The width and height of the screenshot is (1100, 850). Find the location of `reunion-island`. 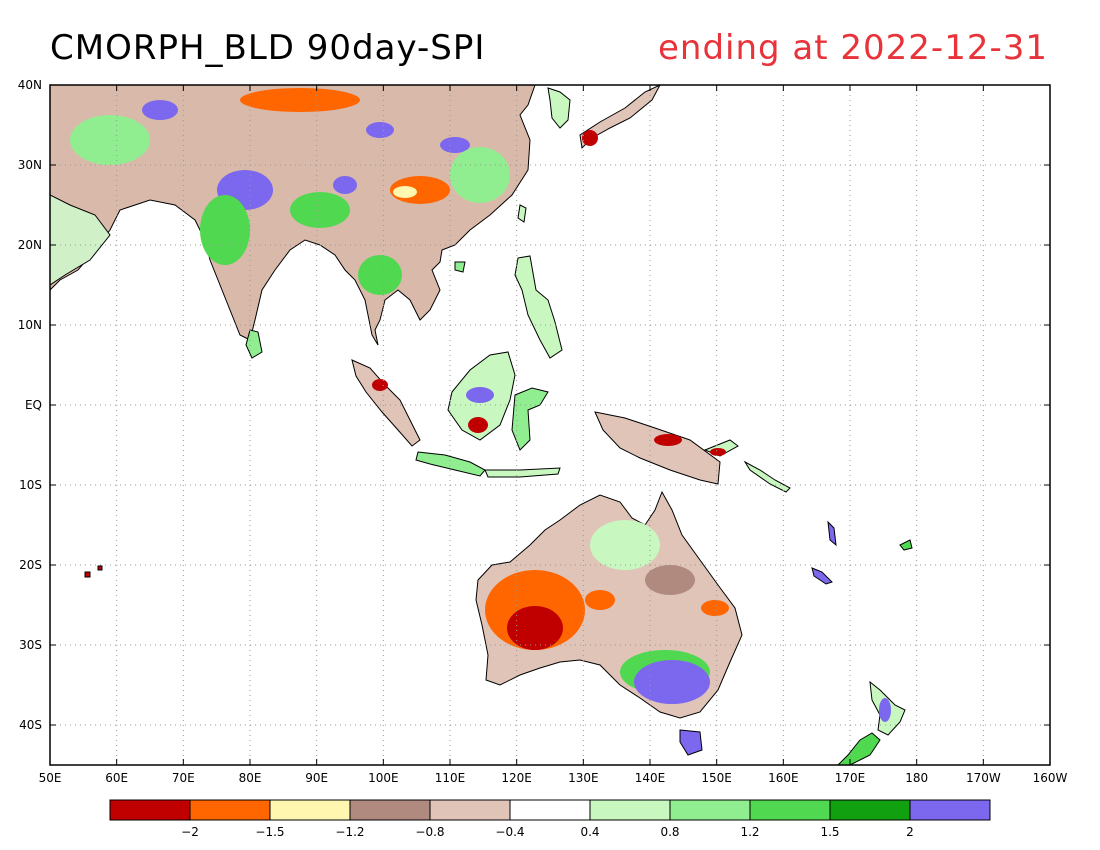

reunion-island is located at coordinates (100, 568).